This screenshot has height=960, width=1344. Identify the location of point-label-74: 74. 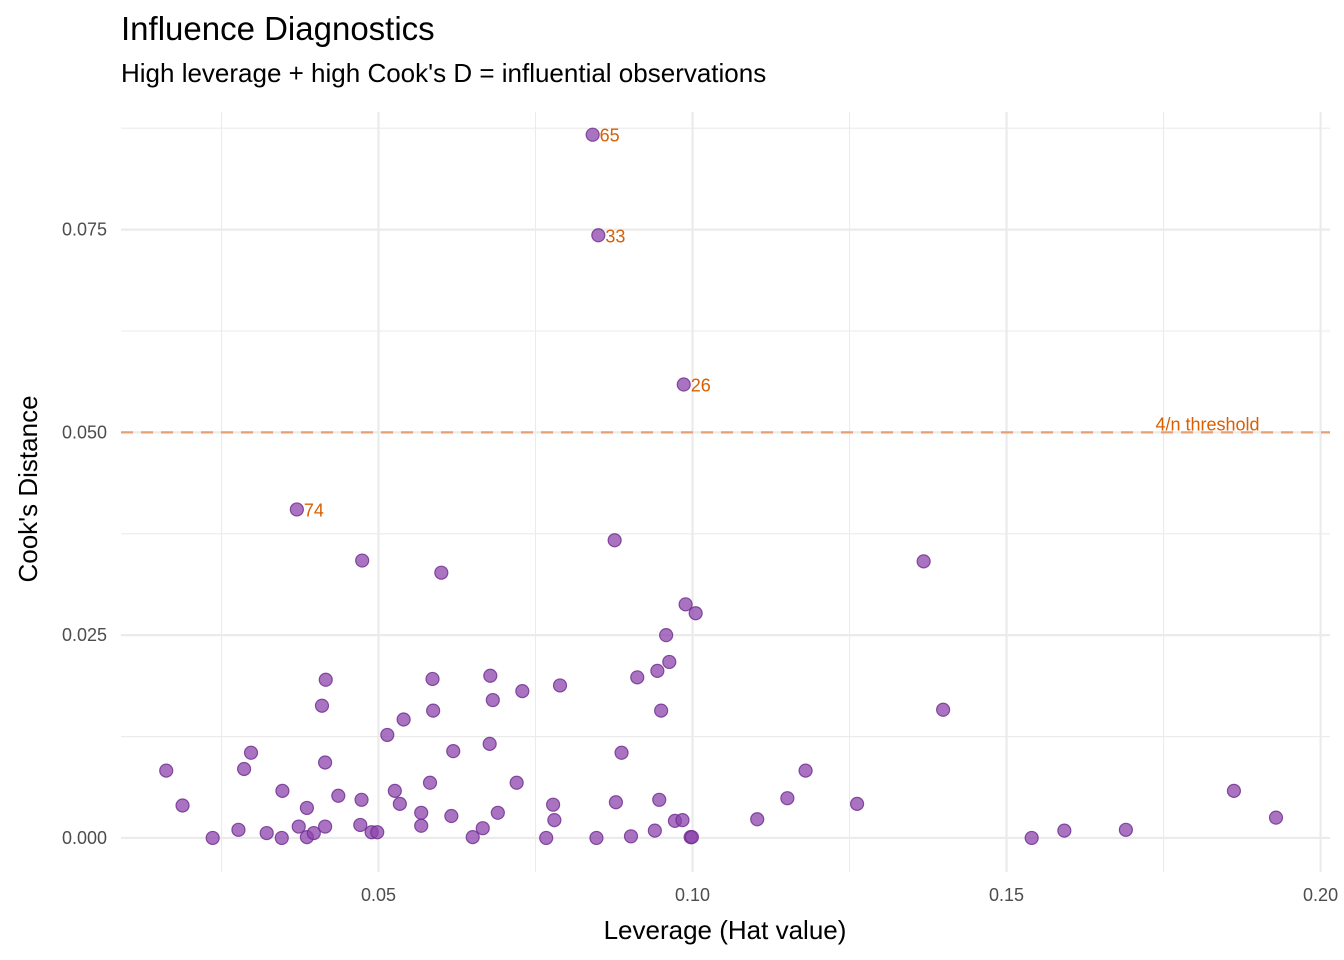
(314, 510).